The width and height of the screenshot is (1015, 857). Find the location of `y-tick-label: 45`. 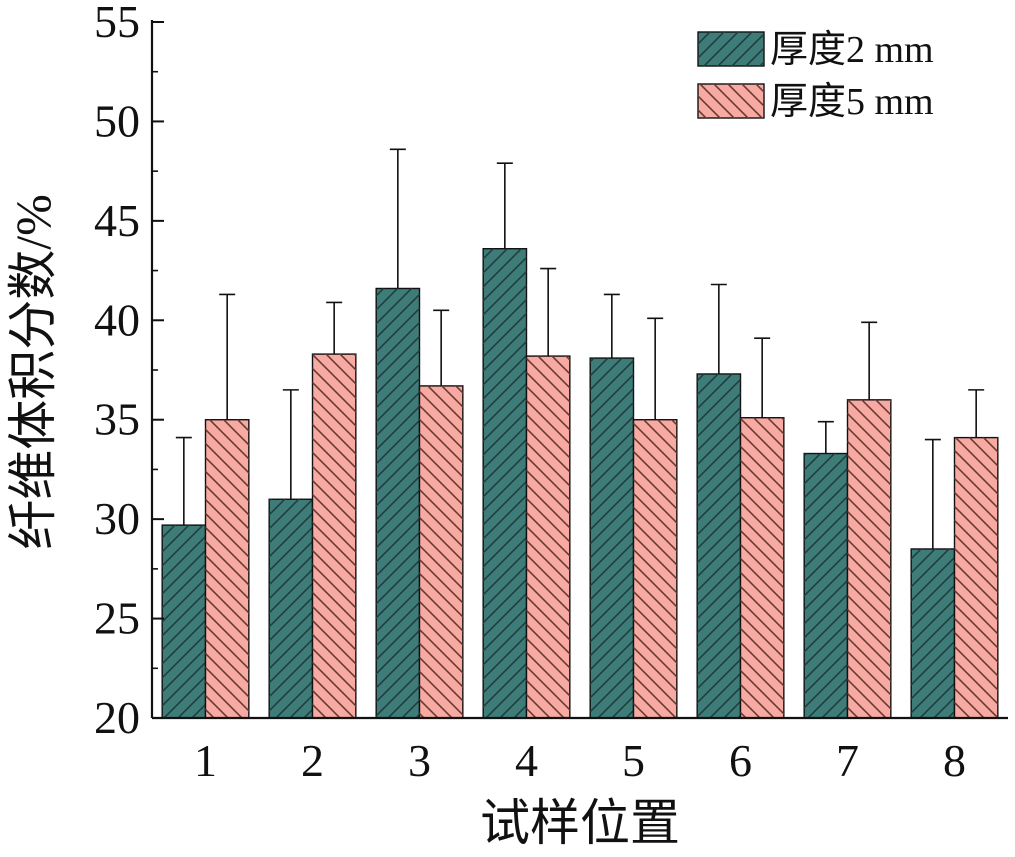

y-tick-label: 45 is located at coordinates (117, 220).